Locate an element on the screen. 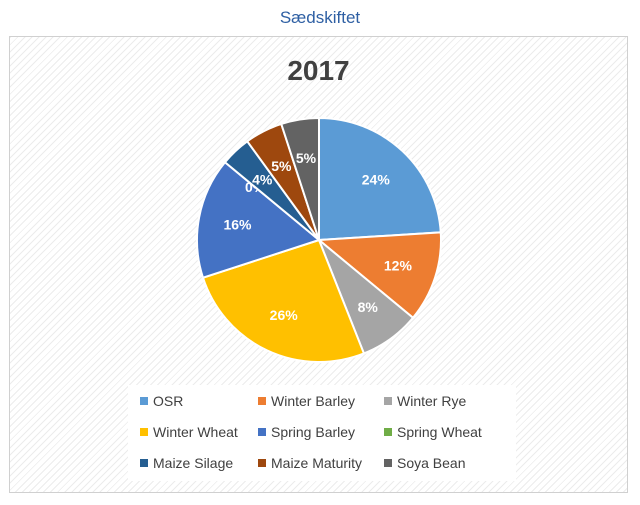  chart-title: 2017 is located at coordinates (318, 70).